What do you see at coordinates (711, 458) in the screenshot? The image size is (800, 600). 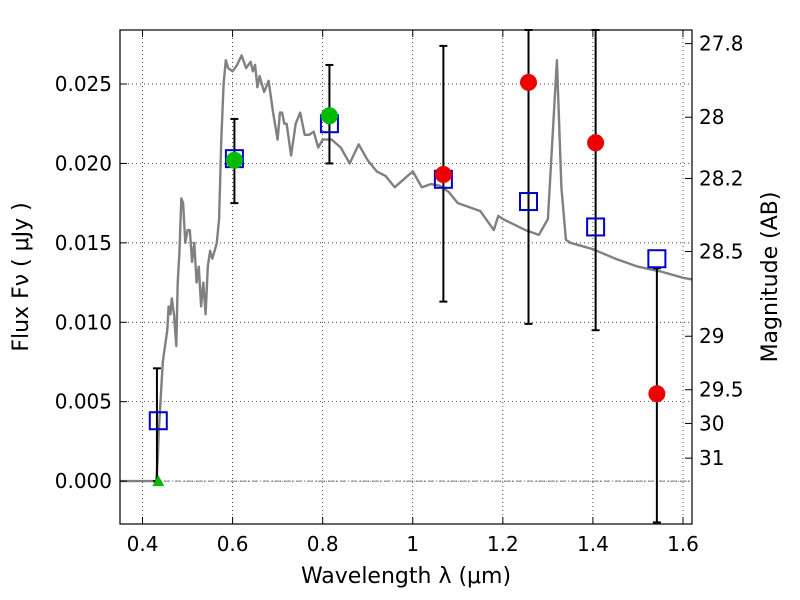 I see `y2-tick-label: 31` at bounding box center [711, 458].